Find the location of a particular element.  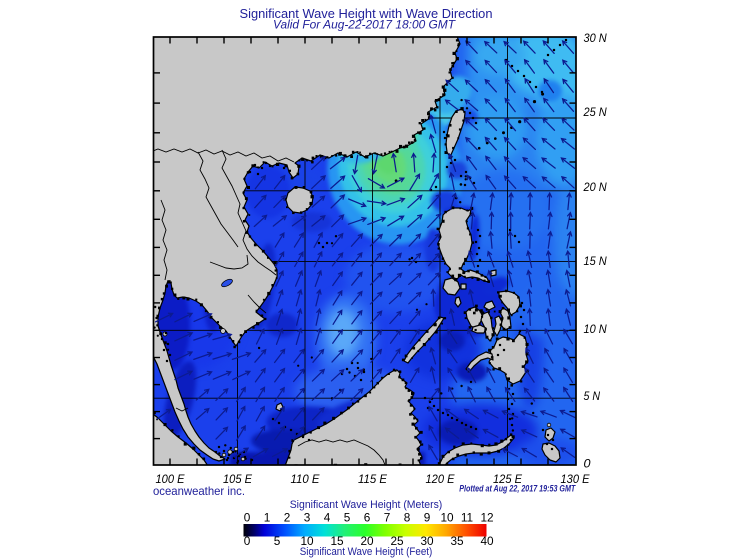

svg-text: 8 is located at coordinates (407, 518).